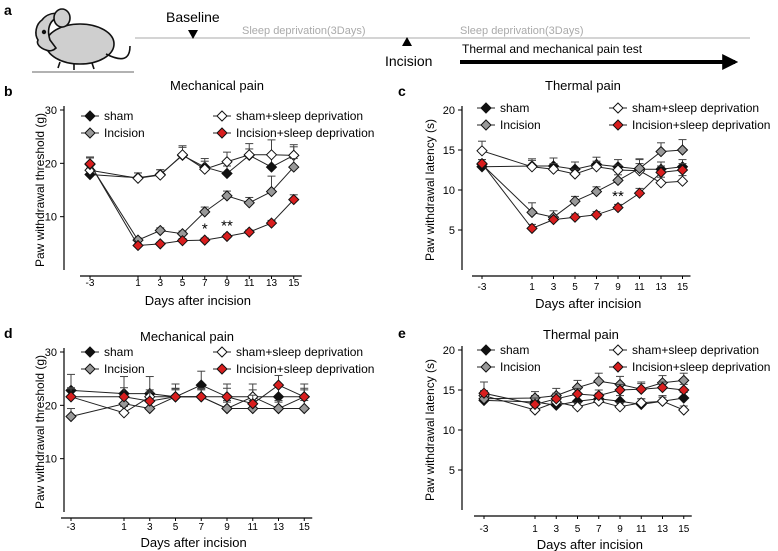  Describe the element at coordinates (83, 40) in the screenshot. I see `mouse-icon` at that location.